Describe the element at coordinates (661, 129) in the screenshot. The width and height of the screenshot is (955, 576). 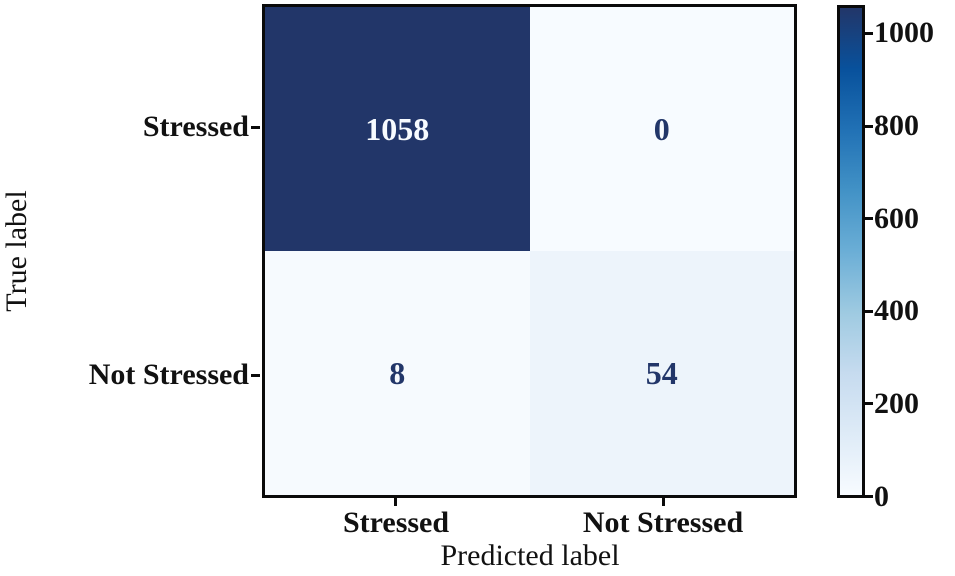
I see `cell-true-stressed-pred-not-stressed: 0` at that location.